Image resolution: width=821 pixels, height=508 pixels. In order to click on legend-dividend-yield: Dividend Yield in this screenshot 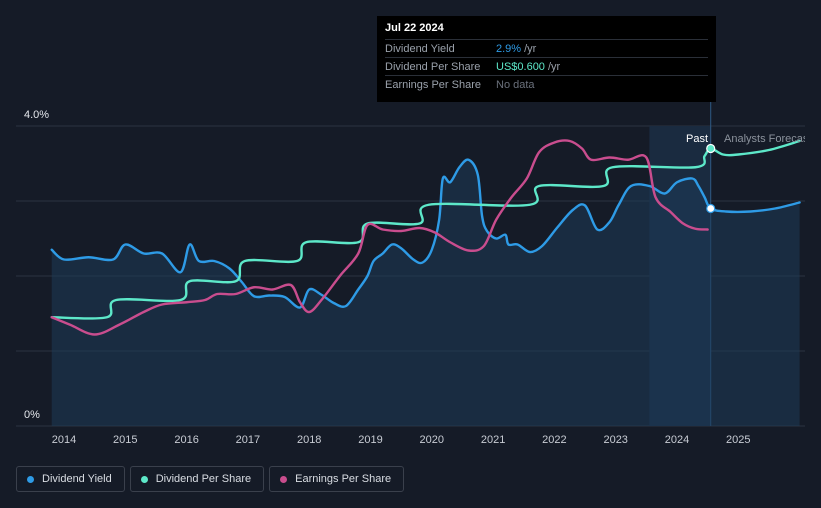, I will do `click(70, 479)`.